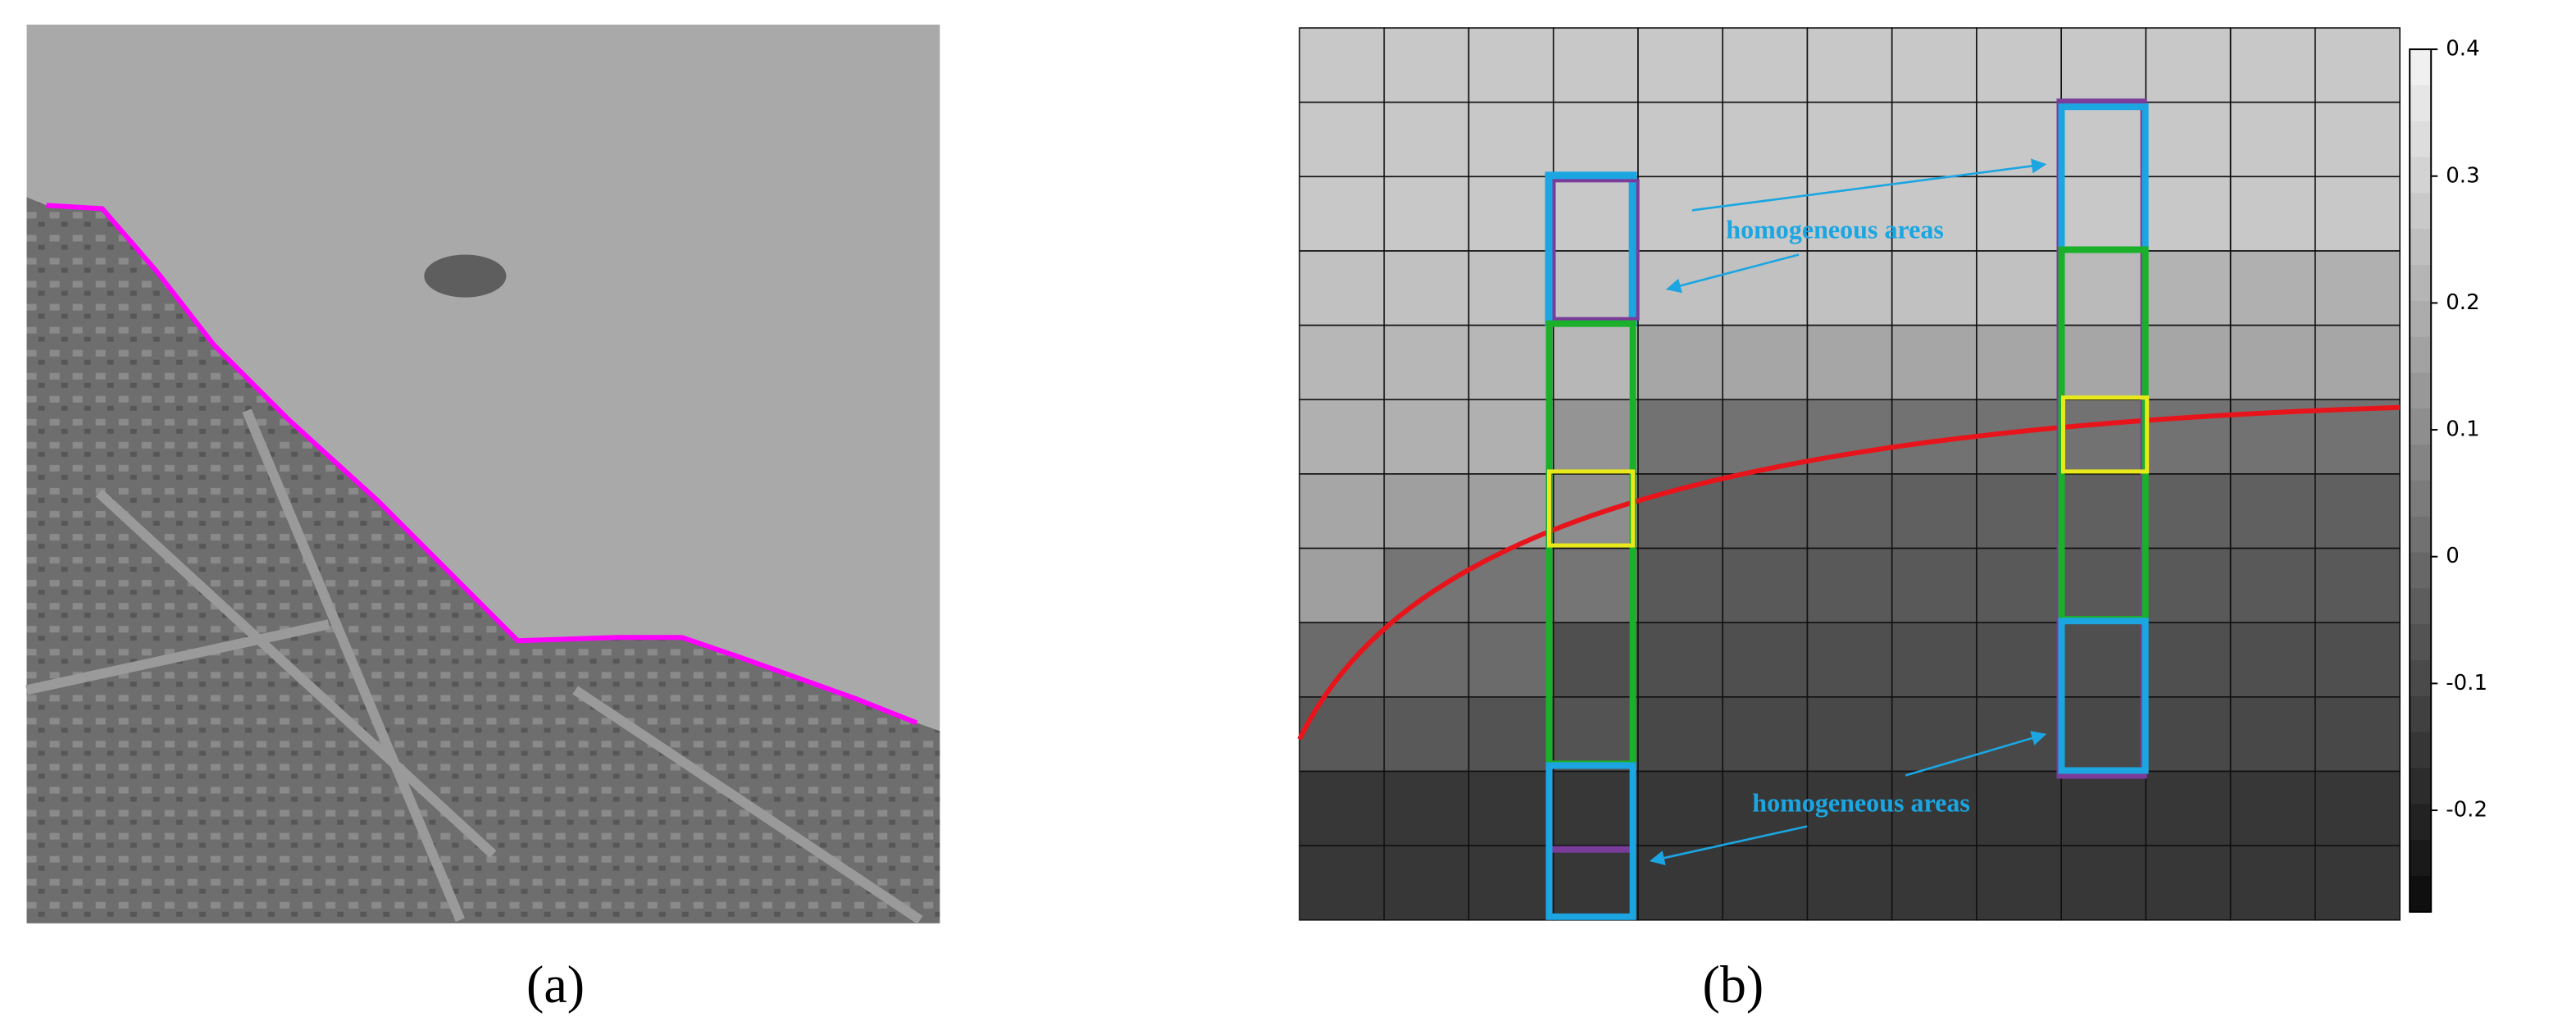 The height and width of the screenshot is (1035, 2576). Describe the element at coordinates (555, 984) in the screenshot. I see `panel-label: (a)` at that location.